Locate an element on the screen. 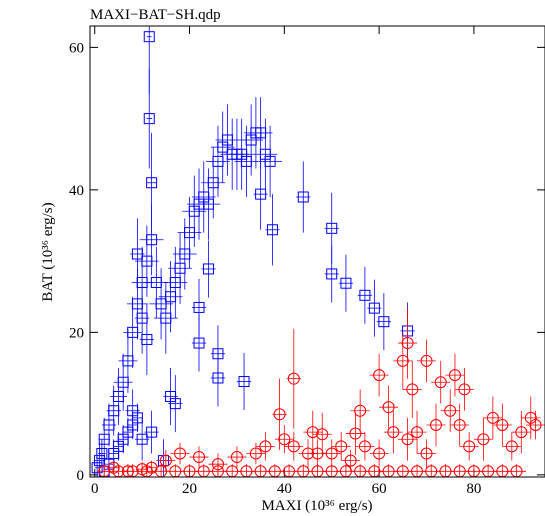 The width and height of the screenshot is (545, 516). y-tick-label: 20 is located at coordinates (76, 333).